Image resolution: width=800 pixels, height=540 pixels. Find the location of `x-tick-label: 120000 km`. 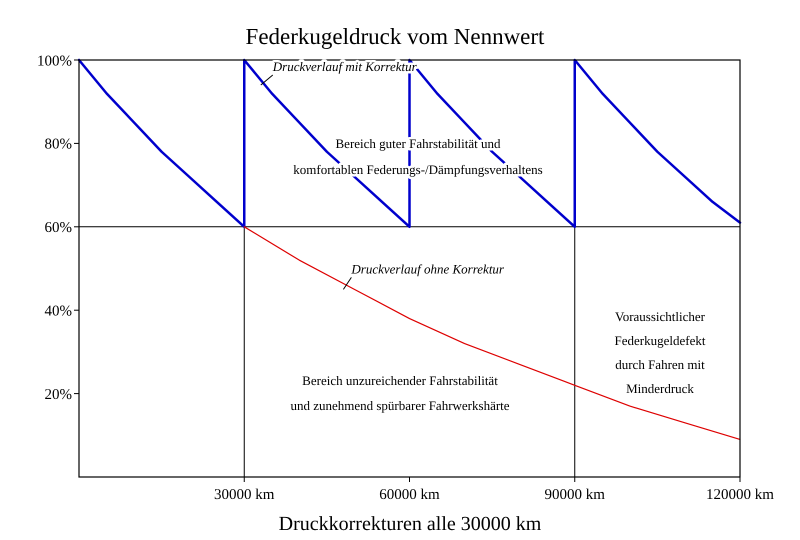

x-tick-label: 120000 km is located at coordinates (740, 495).